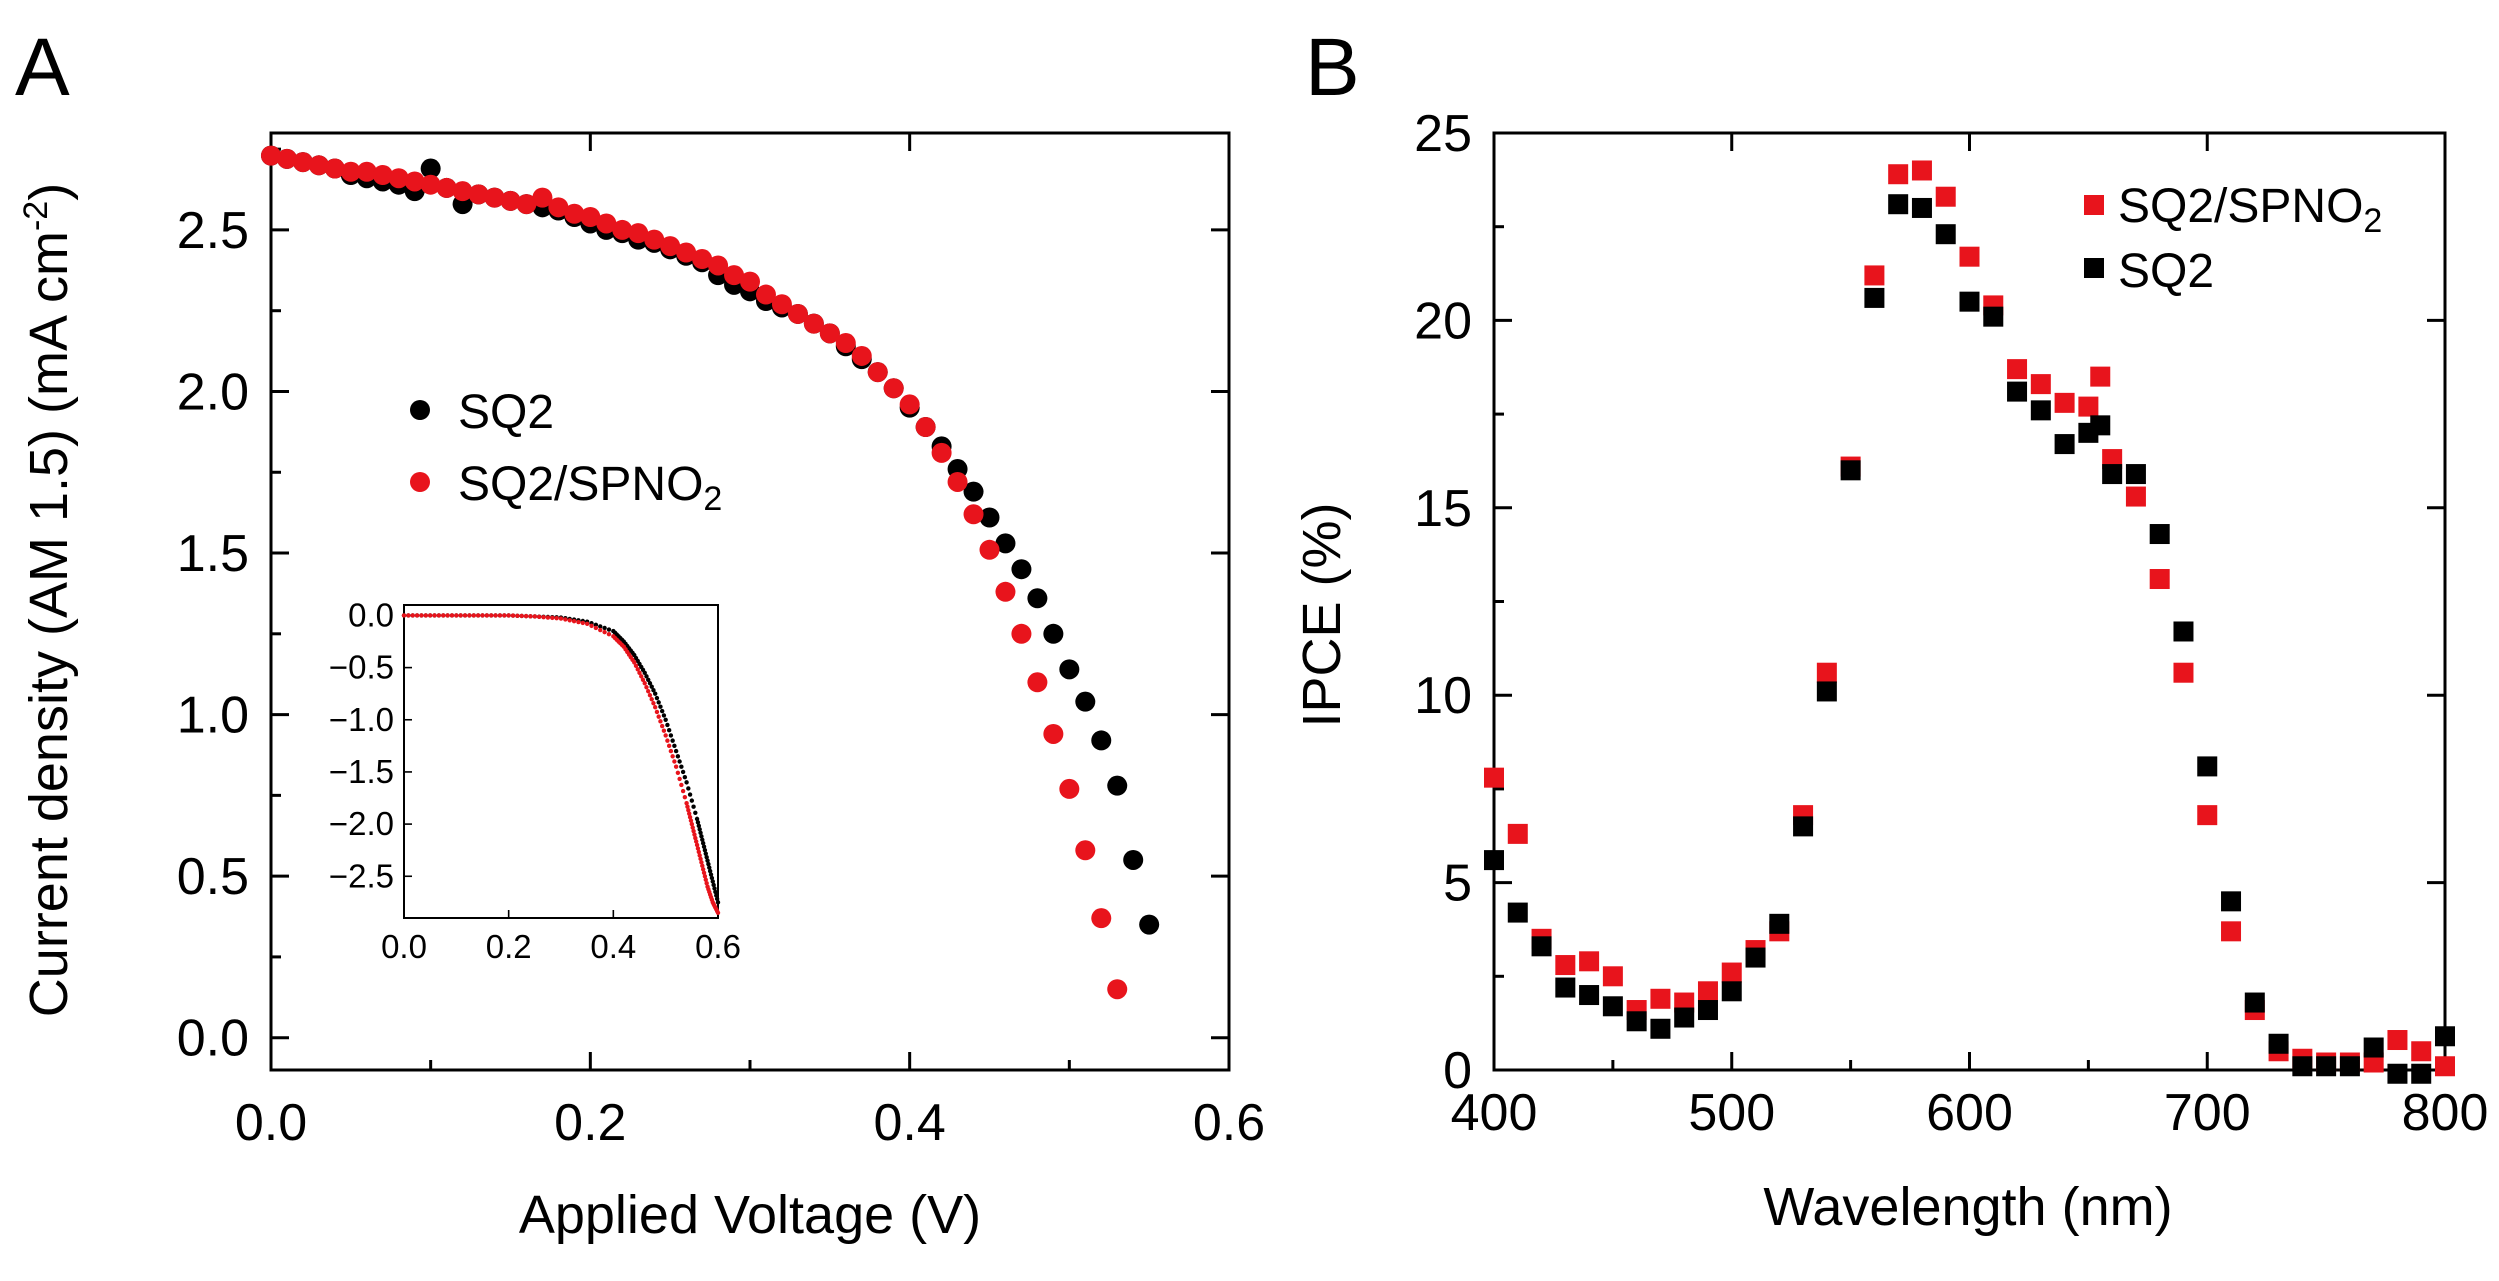 This screenshot has height=1281, width=2499. I want to click on panel-a-inset-y-ticks: 0.0 −0.5 −1.0 −1.5 −2.0 −2.5, so click(370, 745).